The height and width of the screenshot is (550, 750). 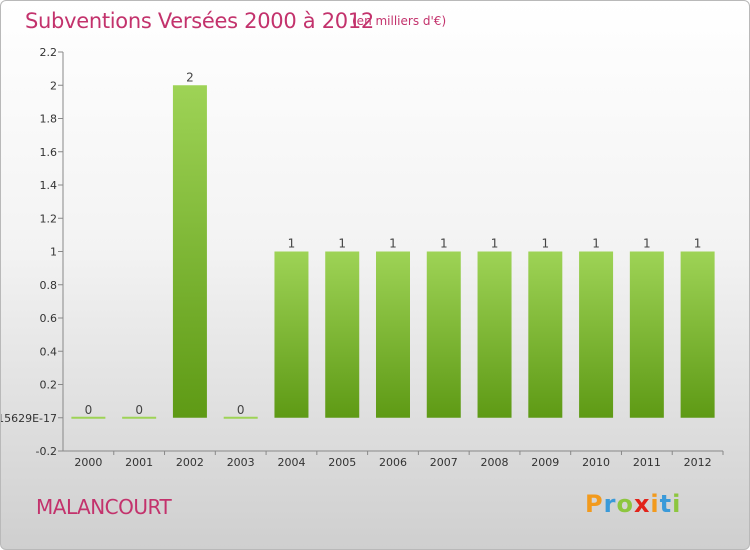 What do you see at coordinates (342, 462) in the screenshot?
I see `x-tick-label: 2005` at bounding box center [342, 462].